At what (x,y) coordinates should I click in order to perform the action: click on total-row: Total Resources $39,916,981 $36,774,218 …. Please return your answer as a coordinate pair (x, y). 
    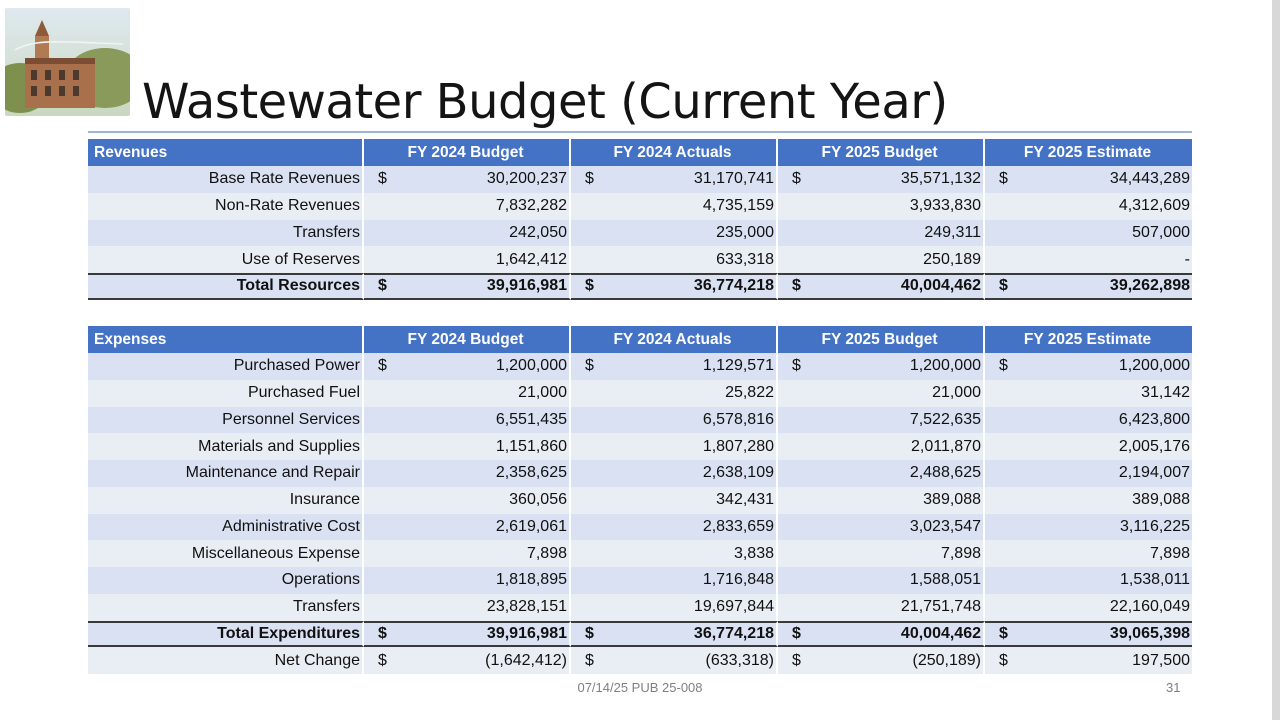
    Looking at the image, I should click on (640, 286).